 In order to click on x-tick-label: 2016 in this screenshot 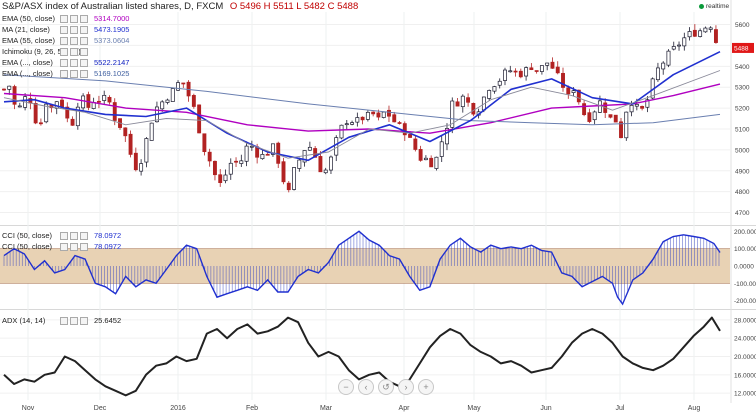, I will do `click(178, 408)`.